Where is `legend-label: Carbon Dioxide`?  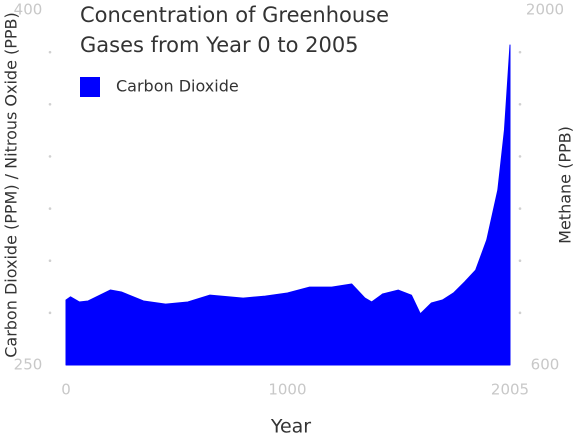 legend-label: Carbon Dioxide is located at coordinates (177, 86).